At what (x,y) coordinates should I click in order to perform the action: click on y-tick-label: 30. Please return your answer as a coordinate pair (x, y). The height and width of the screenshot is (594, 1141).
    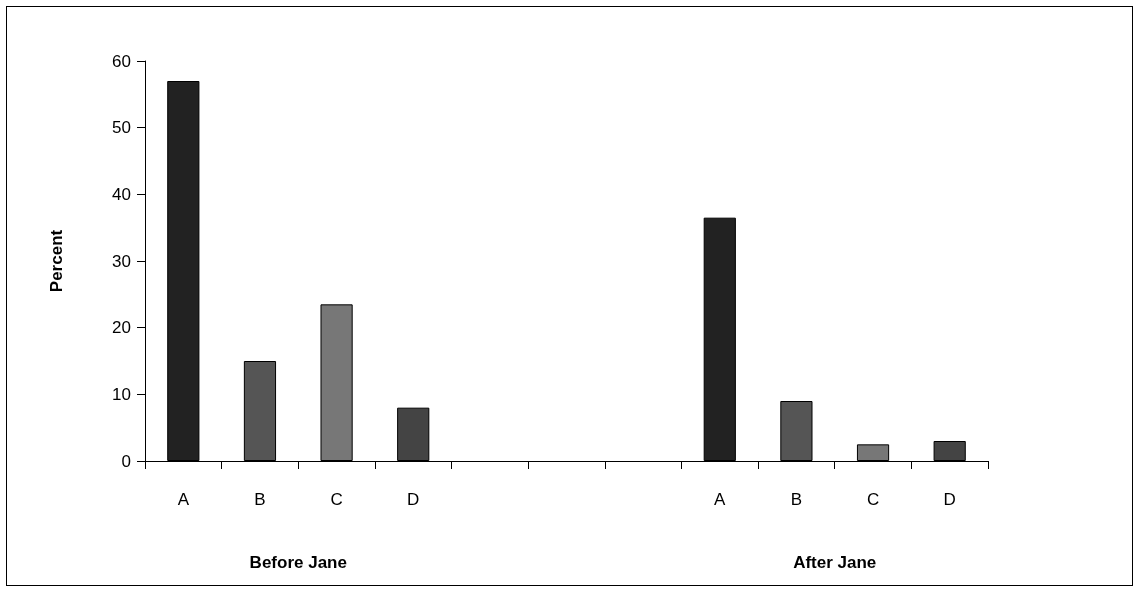
    Looking at the image, I should click on (121, 261).